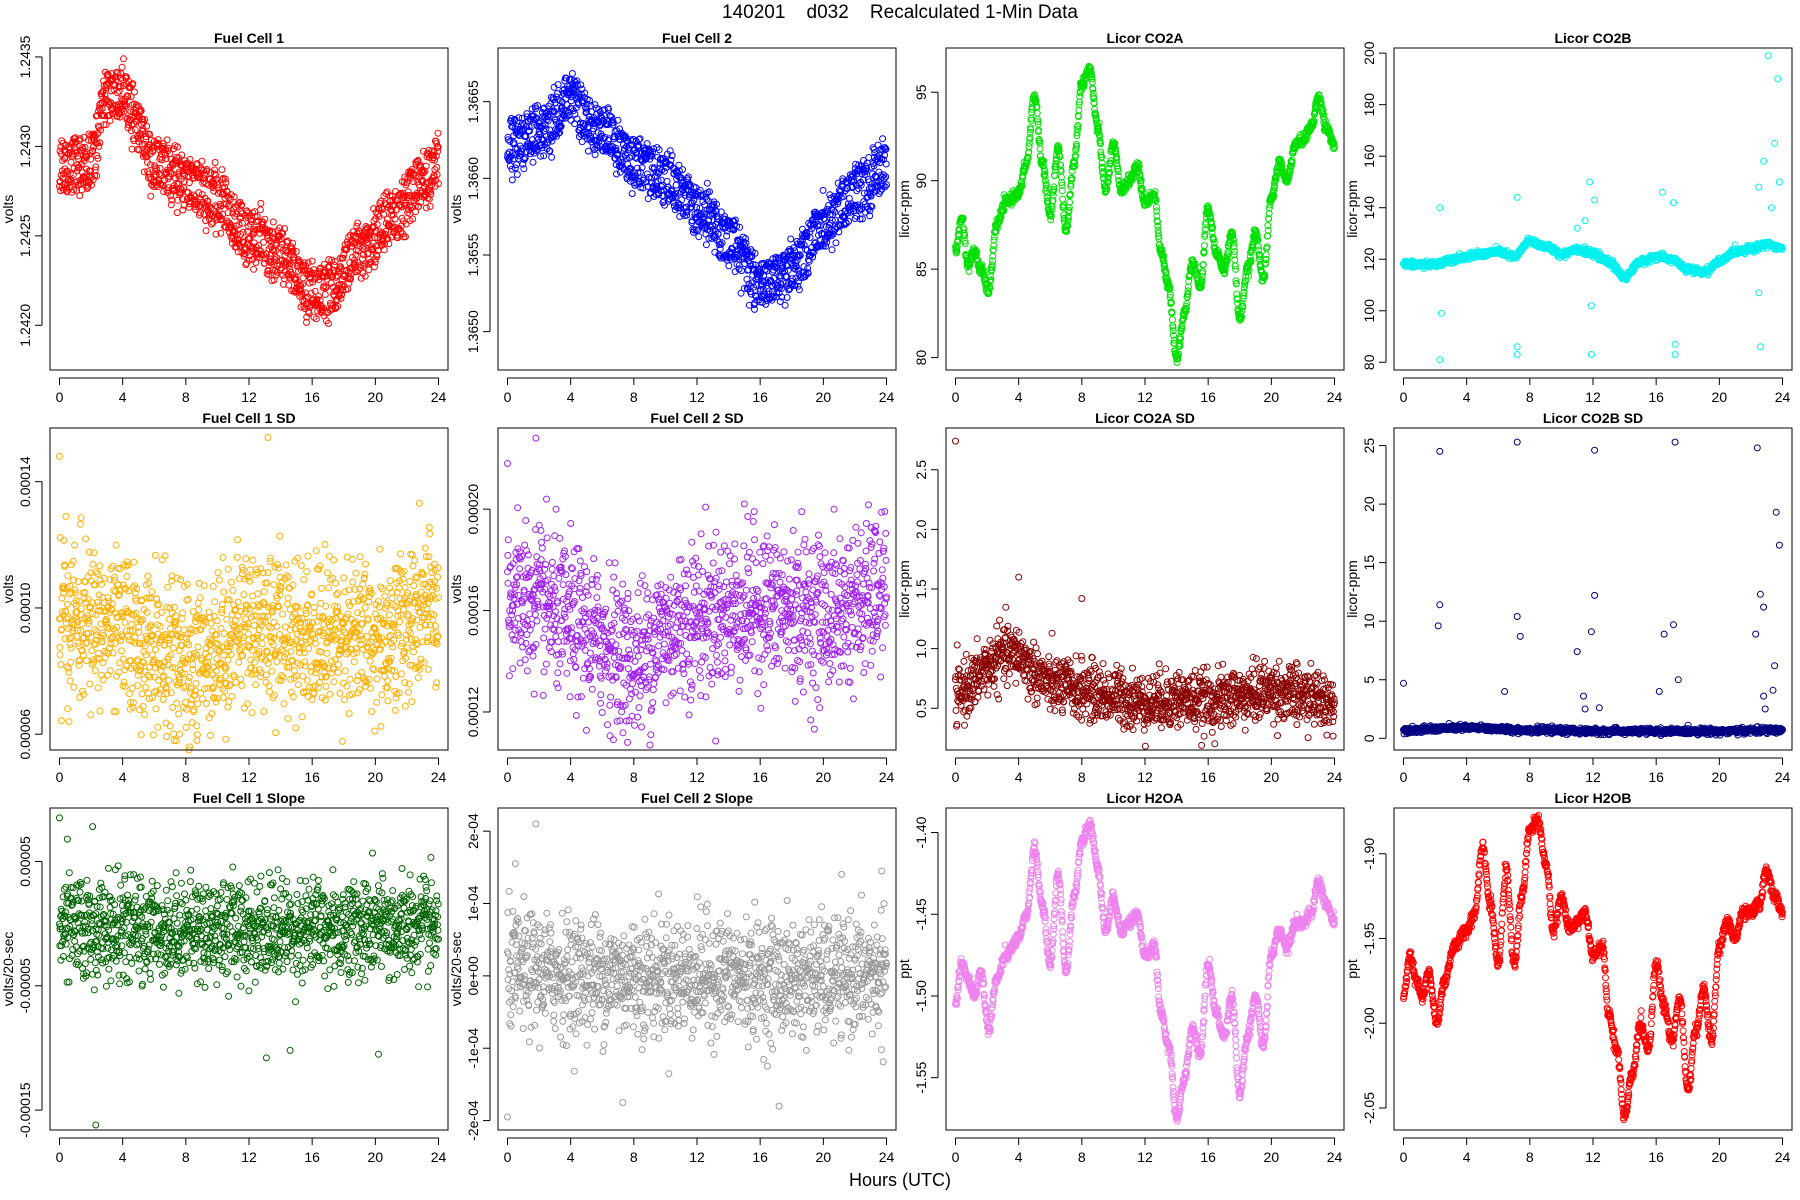  What do you see at coordinates (697, 38) in the screenshot?
I see `panel-title: Fuel Cell 2` at bounding box center [697, 38].